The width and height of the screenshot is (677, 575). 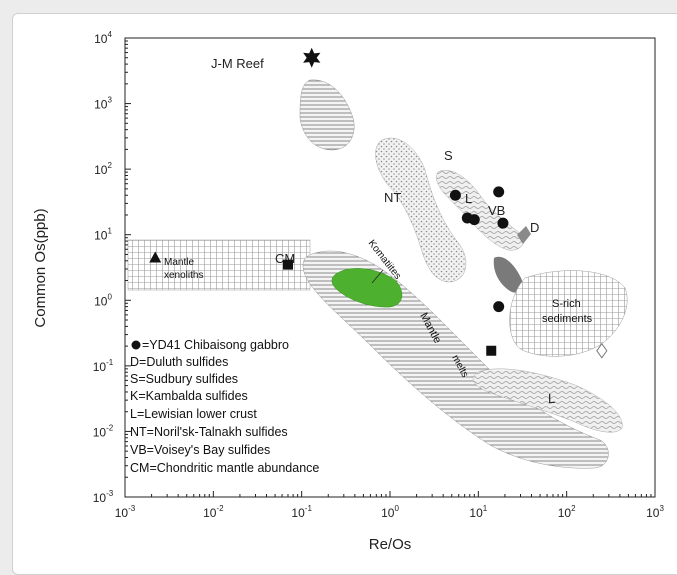 I want to click on legend-circle-marker, so click(x=136, y=345).